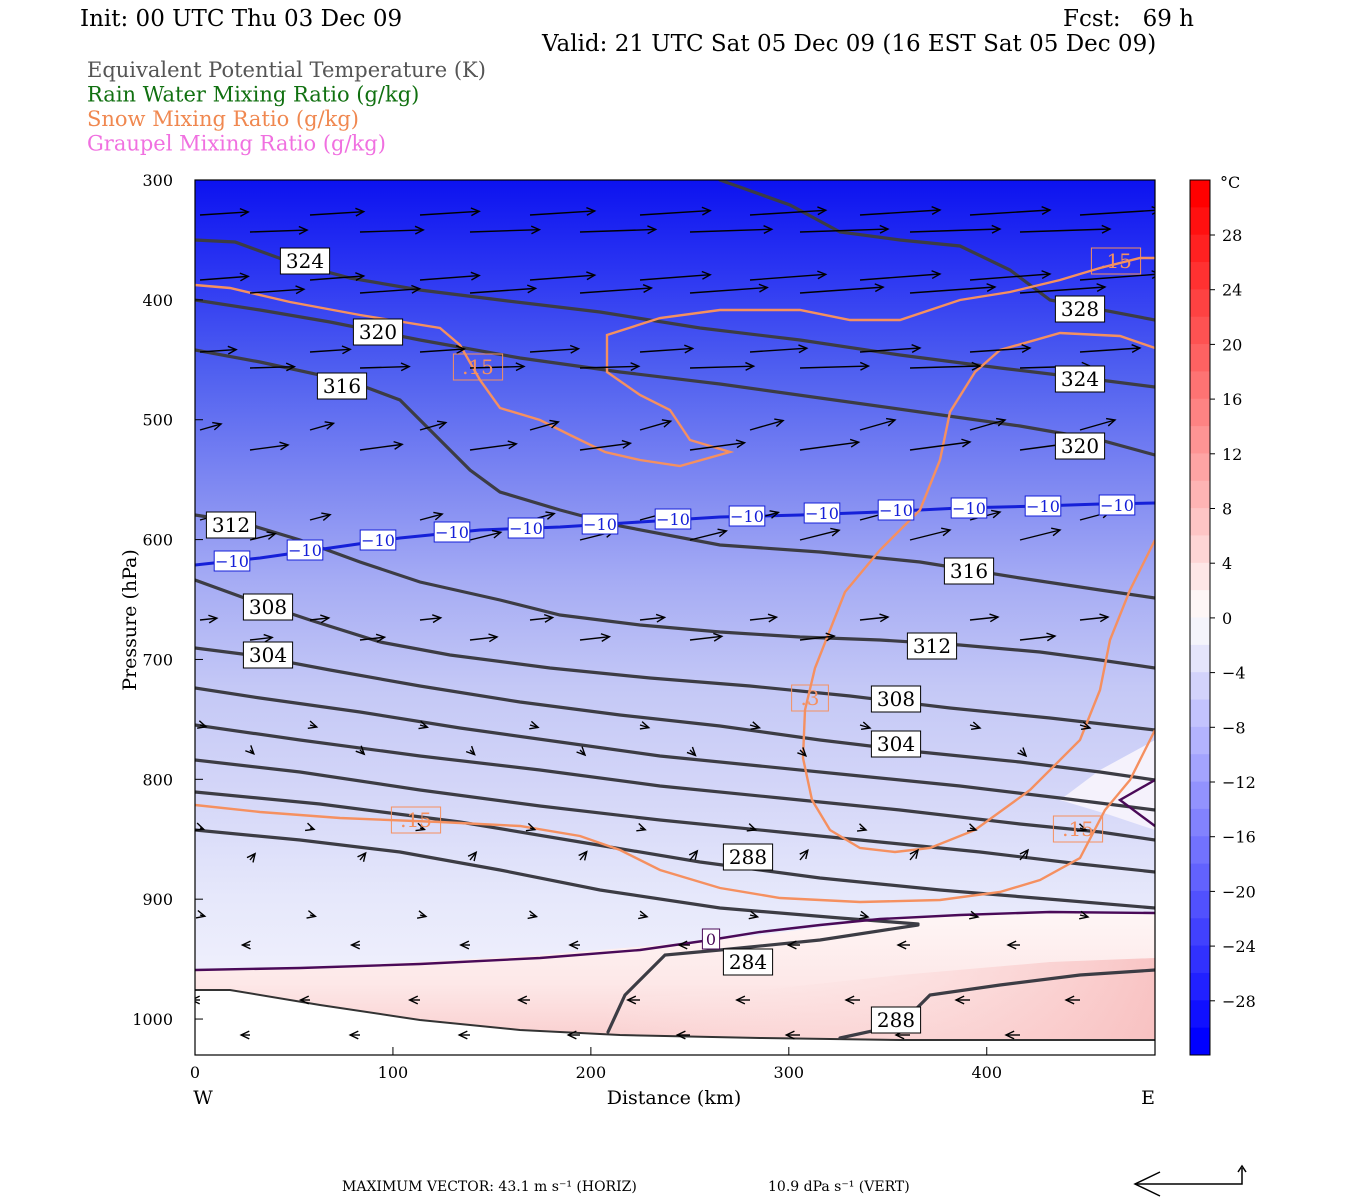  What do you see at coordinates (157, 779) in the screenshot?
I see `y-tick-label: 800` at bounding box center [157, 779].